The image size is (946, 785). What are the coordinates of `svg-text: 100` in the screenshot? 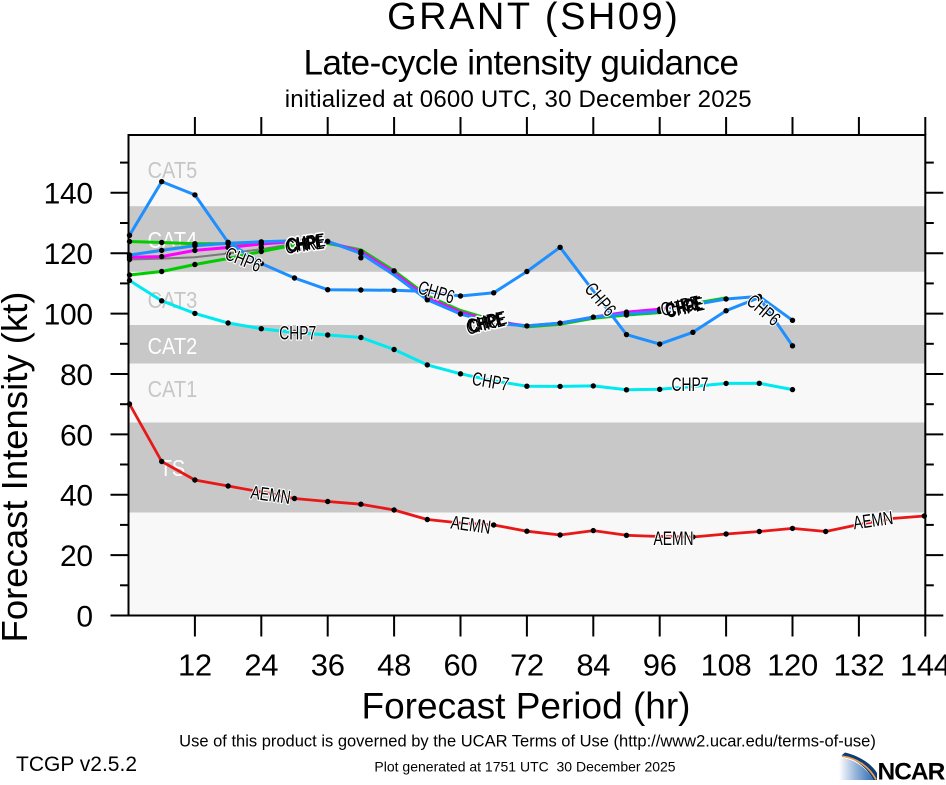 It's located at (68, 315).